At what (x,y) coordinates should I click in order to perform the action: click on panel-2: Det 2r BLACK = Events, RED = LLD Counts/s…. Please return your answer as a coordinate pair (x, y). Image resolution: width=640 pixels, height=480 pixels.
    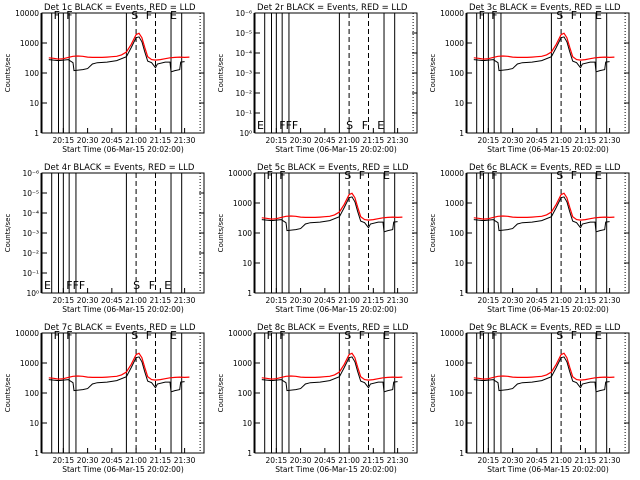
    Looking at the image, I should click on (317, 78).